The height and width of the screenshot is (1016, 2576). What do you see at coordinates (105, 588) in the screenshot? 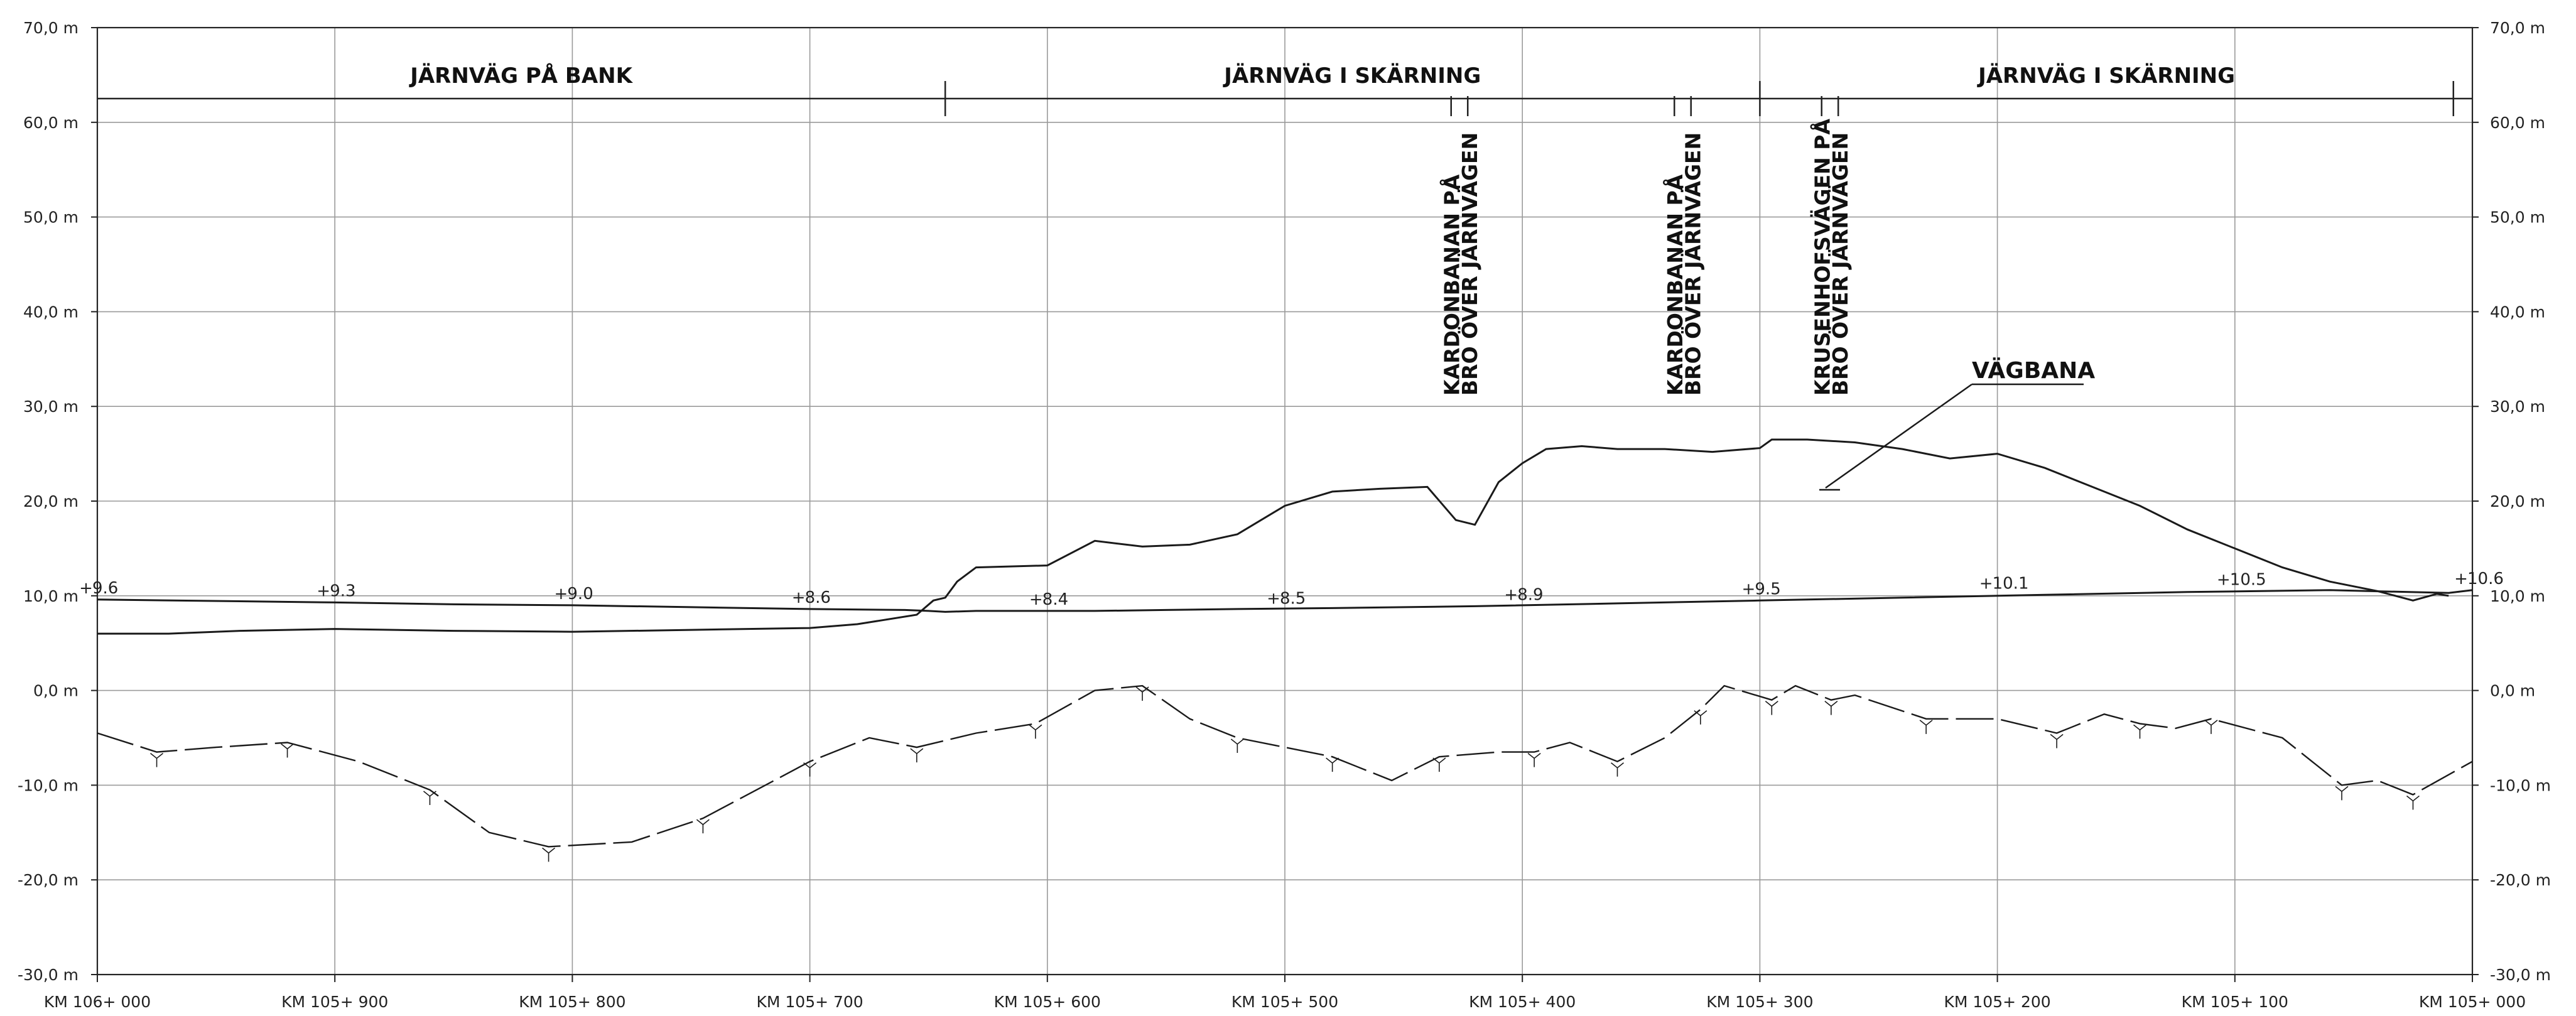
I see `level-point-label: 9.6` at bounding box center [105, 588].